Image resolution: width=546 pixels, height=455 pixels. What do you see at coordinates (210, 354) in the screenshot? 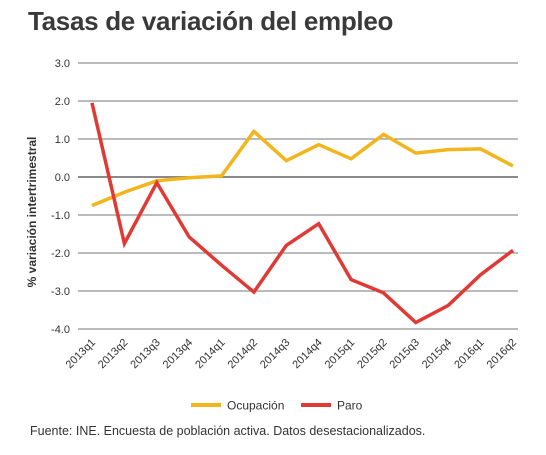
I see `x-tick-label: 2014q1` at bounding box center [210, 354].